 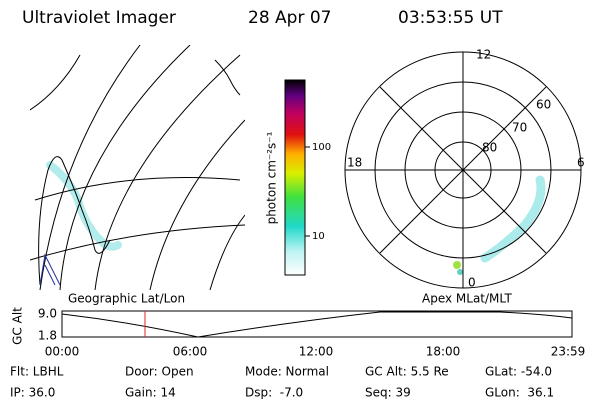 What do you see at coordinates (568, 352) in the screenshot?
I see `timeline-xtick: 23:59` at bounding box center [568, 352].